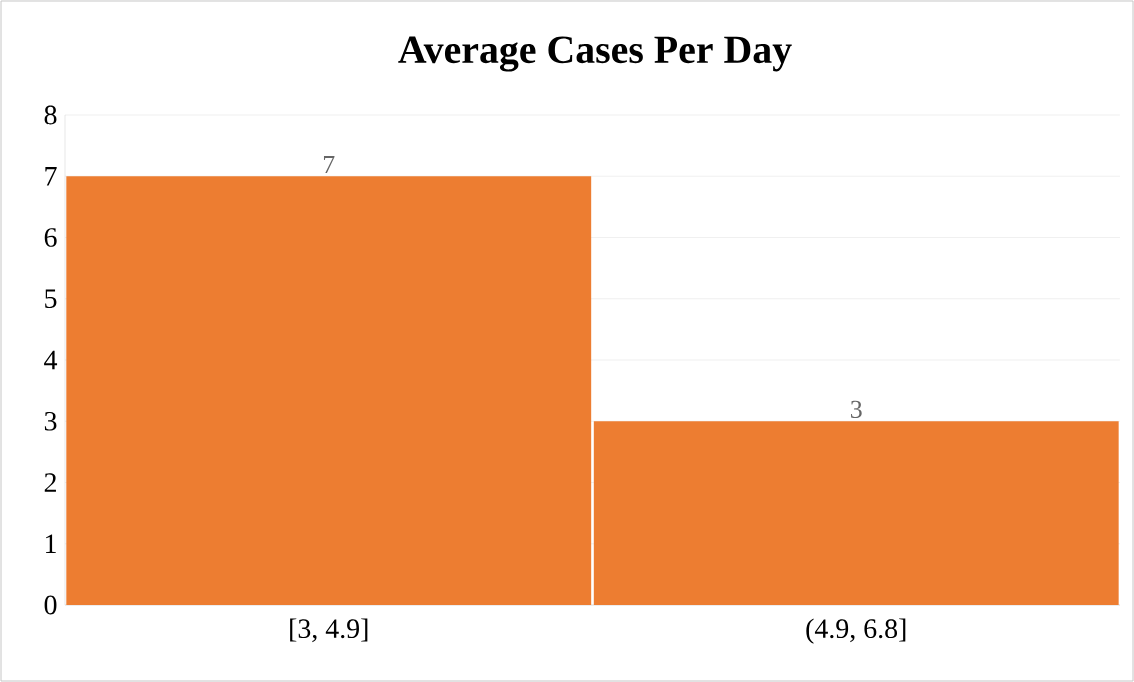 This screenshot has height=682, width=1134. What do you see at coordinates (856, 631) in the screenshot?
I see `x-tick-label: (4.9, 6.8]` at bounding box center [856, 631].